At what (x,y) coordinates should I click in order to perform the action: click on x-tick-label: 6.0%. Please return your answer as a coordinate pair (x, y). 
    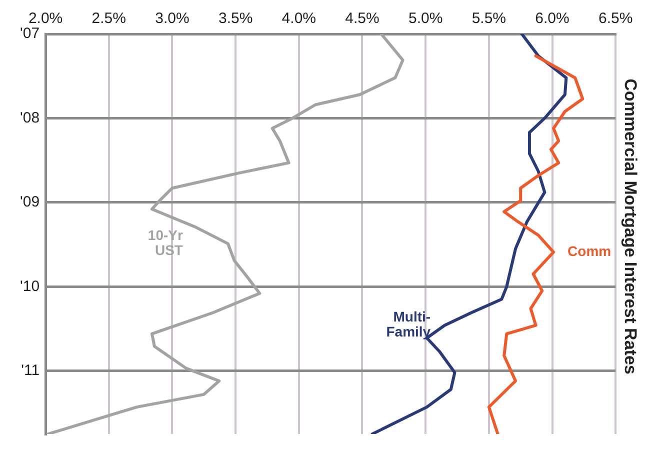
    Looking at the image, I should click on (552, 19).